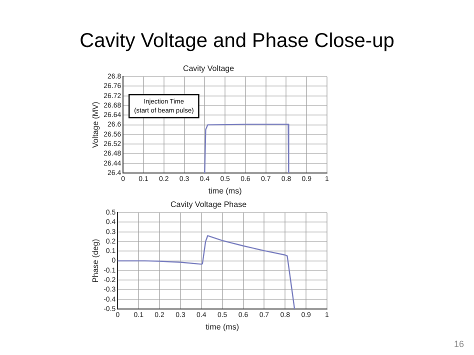 The width and height of the screenshot is (474, 355). Describe the element at coordinates (95, 260) in the screenshot. I see `y-axis-title: Phase (deg)` at that location.